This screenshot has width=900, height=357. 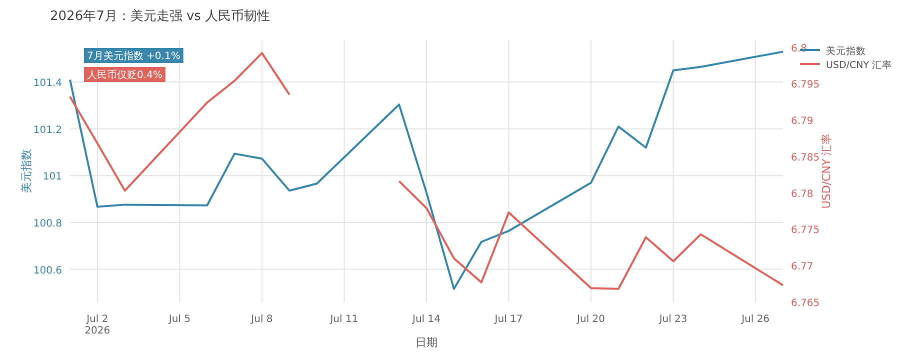 I want to click on x-tick-label: Jul 2 2026, so click(x=97, y=325).